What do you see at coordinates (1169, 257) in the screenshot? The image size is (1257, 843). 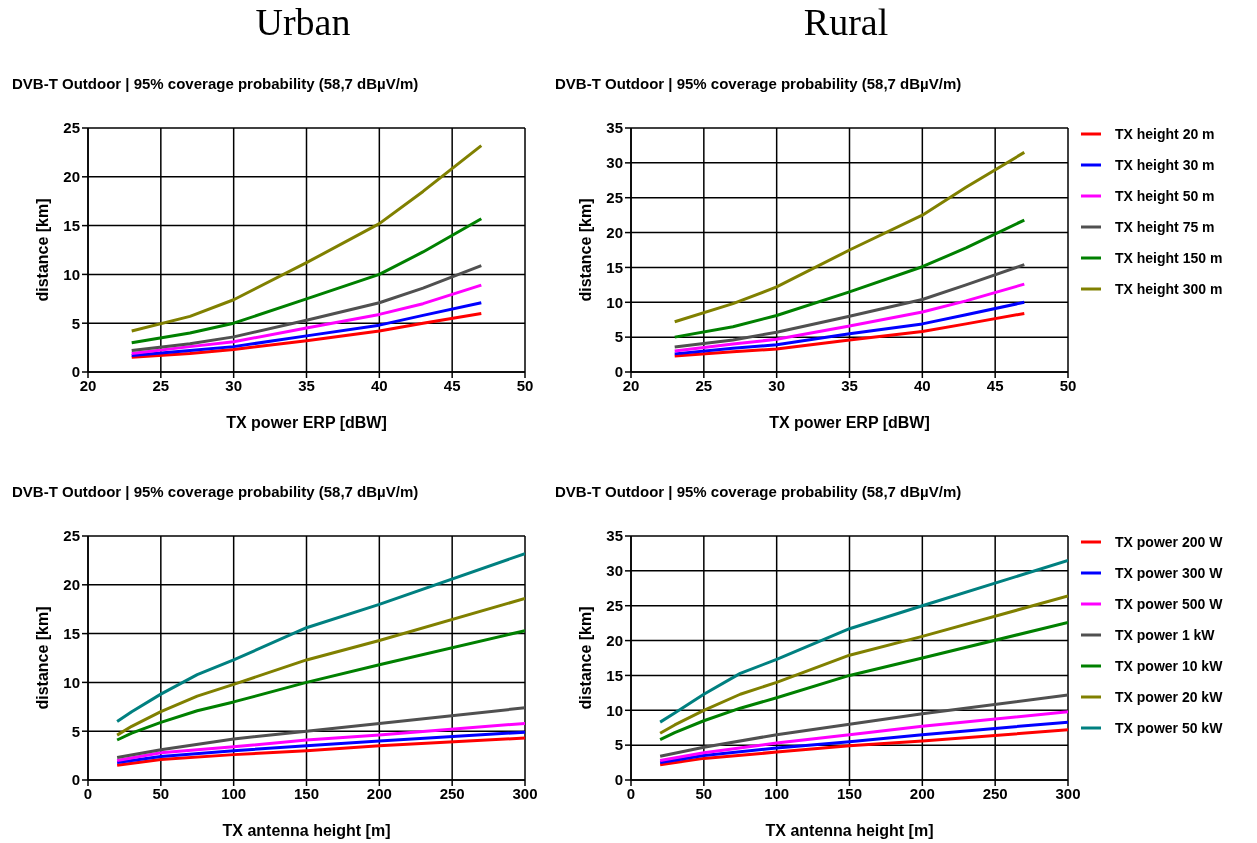 I see `legend-label: TX height 150 m` at bounding box center [1169, 257].